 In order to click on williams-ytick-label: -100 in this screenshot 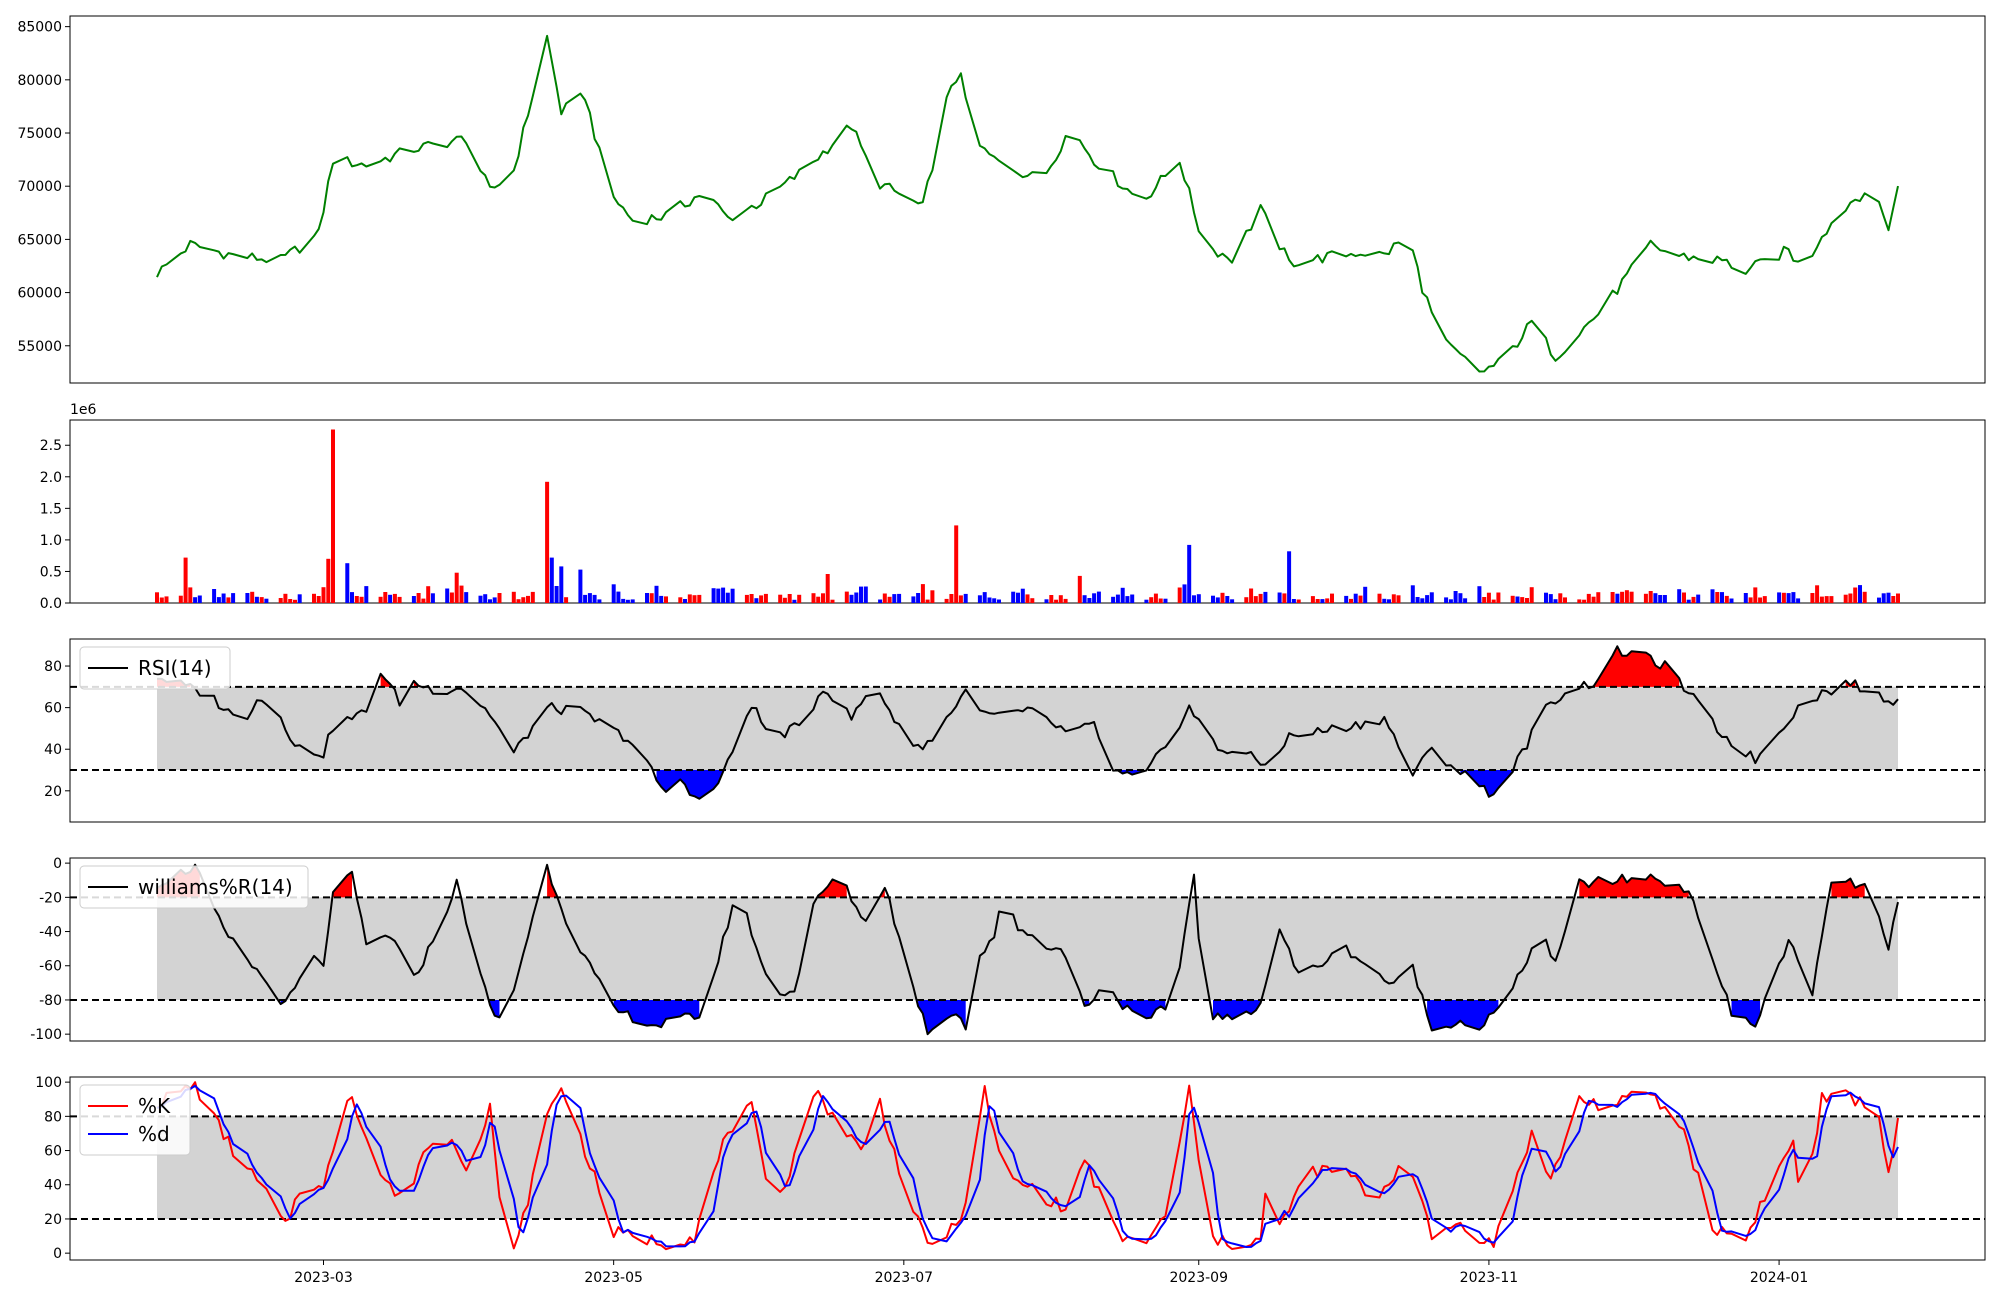, I will do `click(46, 1035)`.